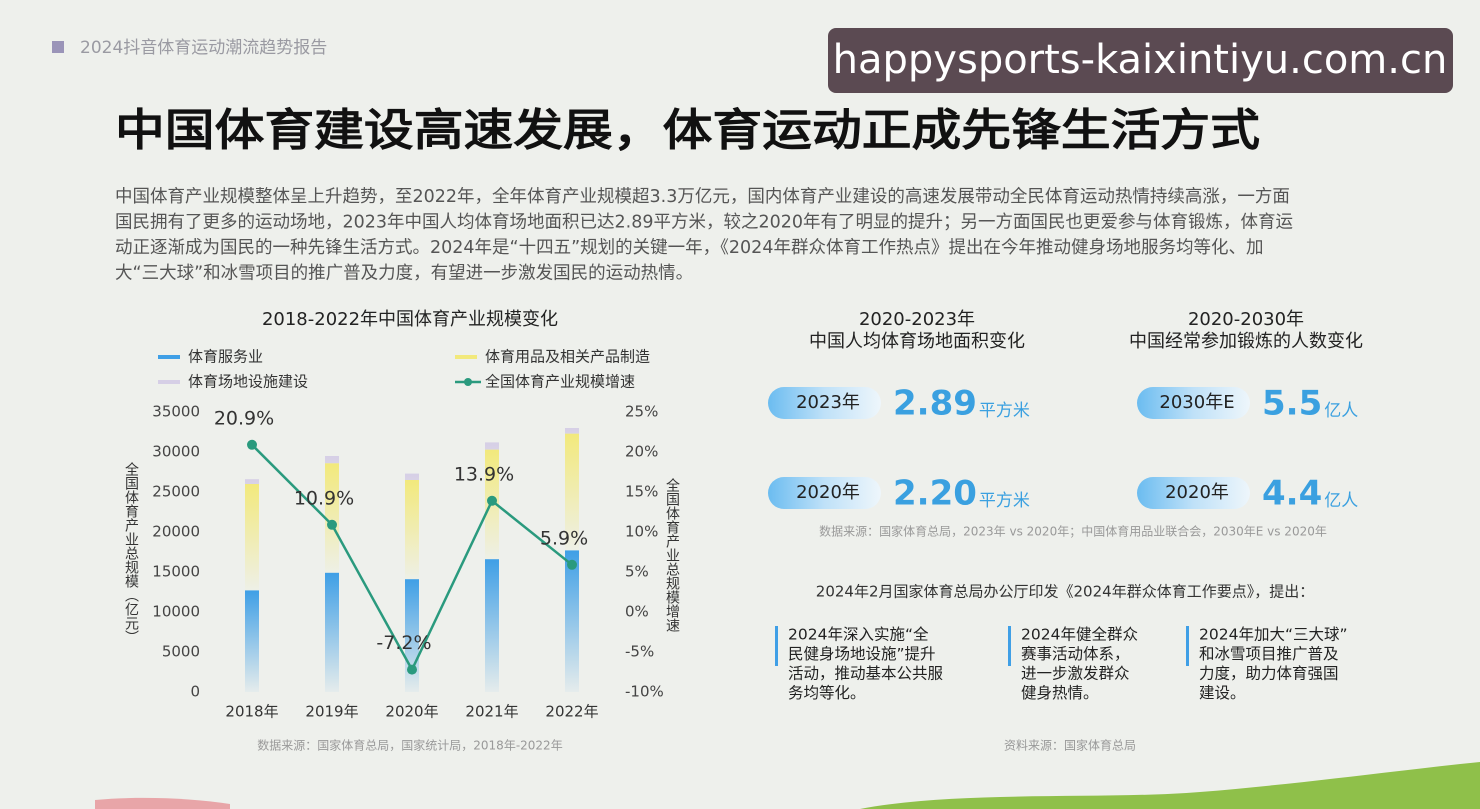 Image resolution: width=1480 pixels, height=809 pixels. What do you see at coordinates (564, 538) in the screenshot?
I see `data-label: 5.9%` at bounding box center [564, 538].